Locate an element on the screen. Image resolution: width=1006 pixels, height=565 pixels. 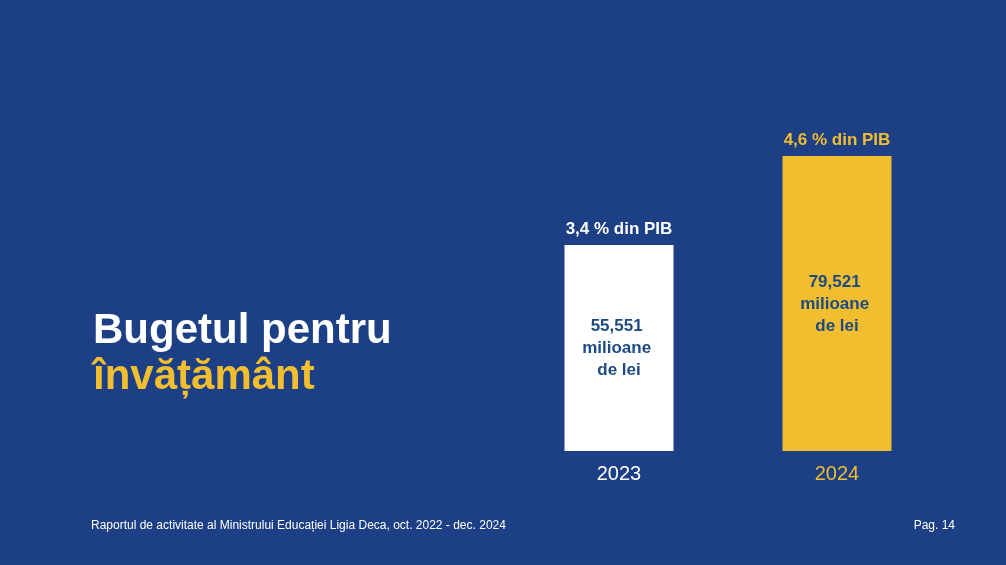
data-label: 55,551 milioane de lei is located at coordinates (619, 348).